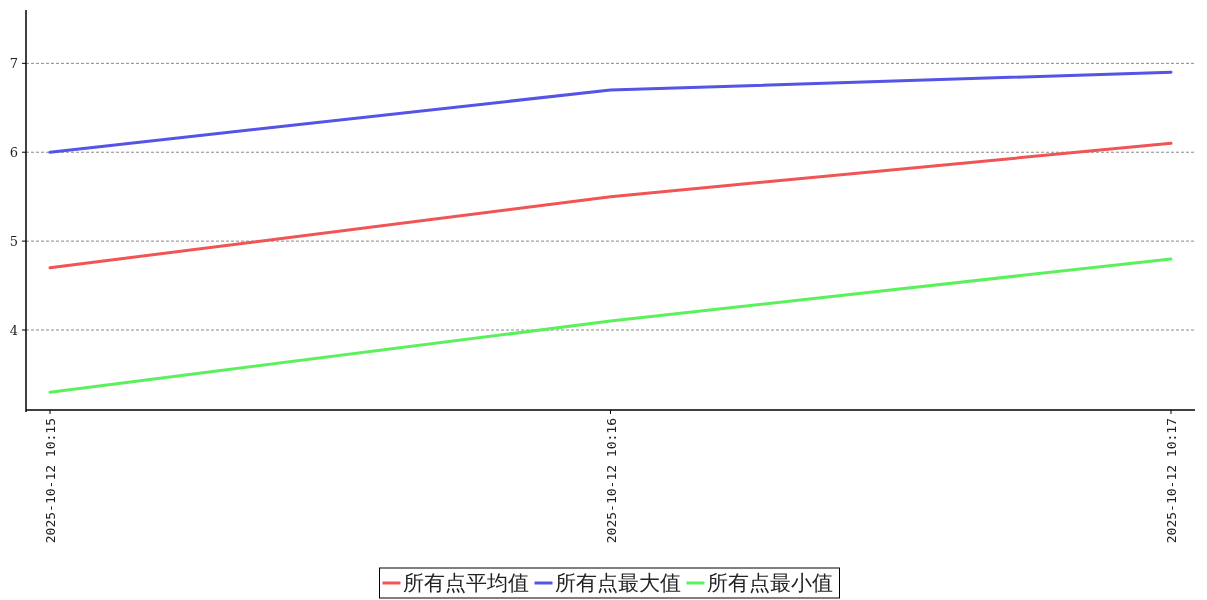 Image resolution: width=1207 pixels, height=600 pixels. What do you see at coordinates (13, 242) in the screenshot?
I see `y-tick-label: 5` at bounding box center [13, 242].